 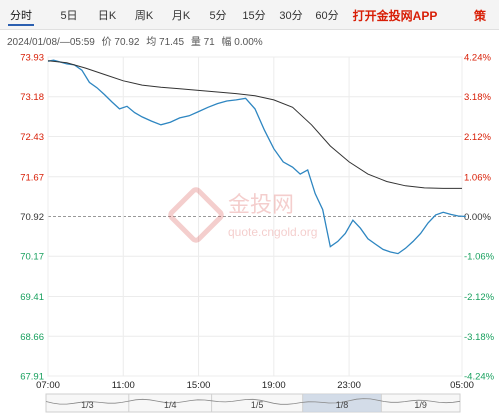 What do you see at coordinates (172, 42) in the screenshot?
I see `info-avg: 71.45` at bounding box center [172, 42].